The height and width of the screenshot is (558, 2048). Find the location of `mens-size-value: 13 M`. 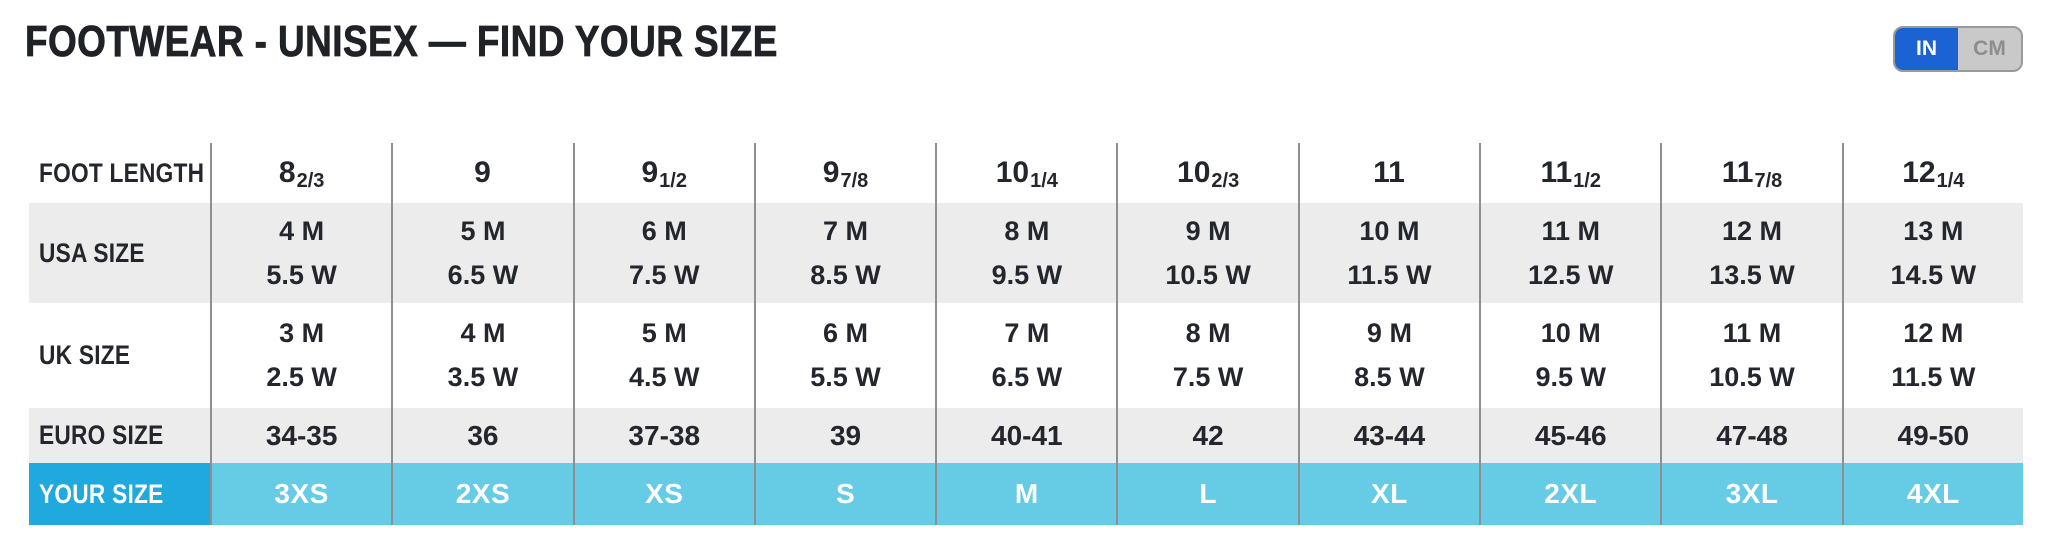

mens-size-value: 13 M is located at coordinates (1933, 230).